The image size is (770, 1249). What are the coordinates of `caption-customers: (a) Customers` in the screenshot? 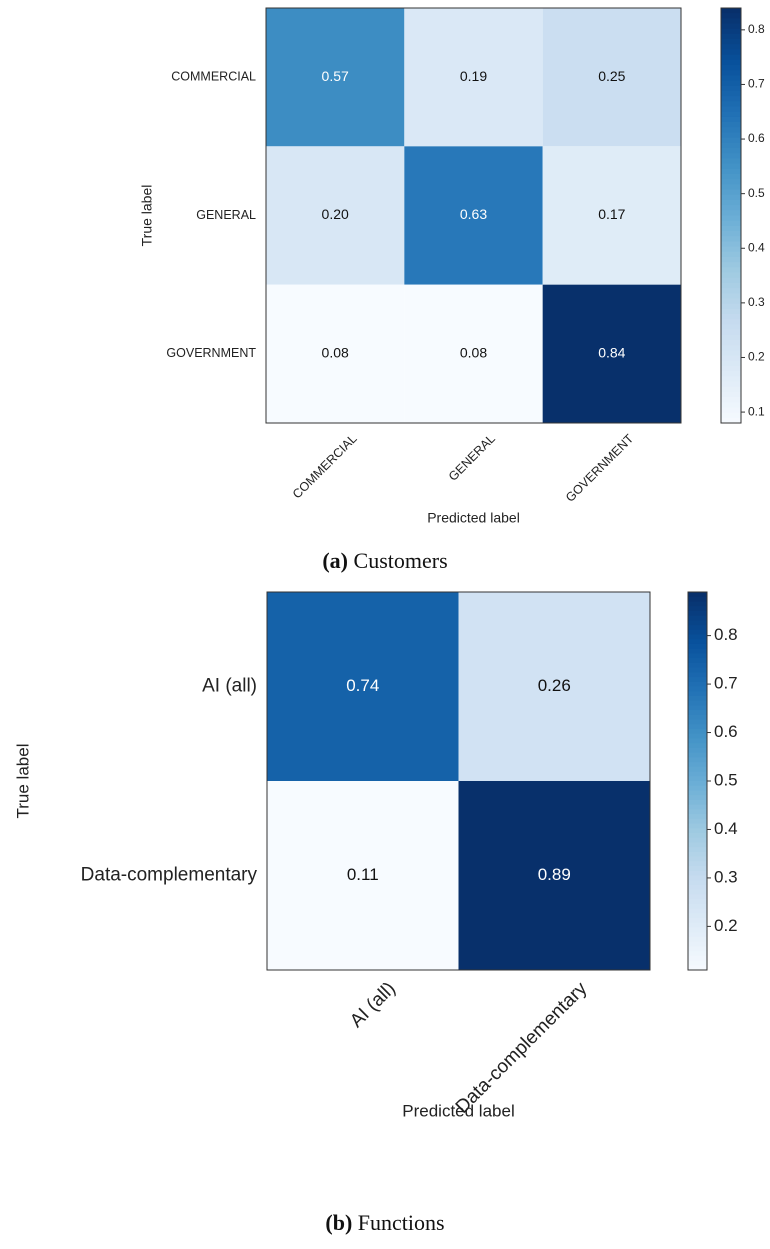 It's located at (385, 561).